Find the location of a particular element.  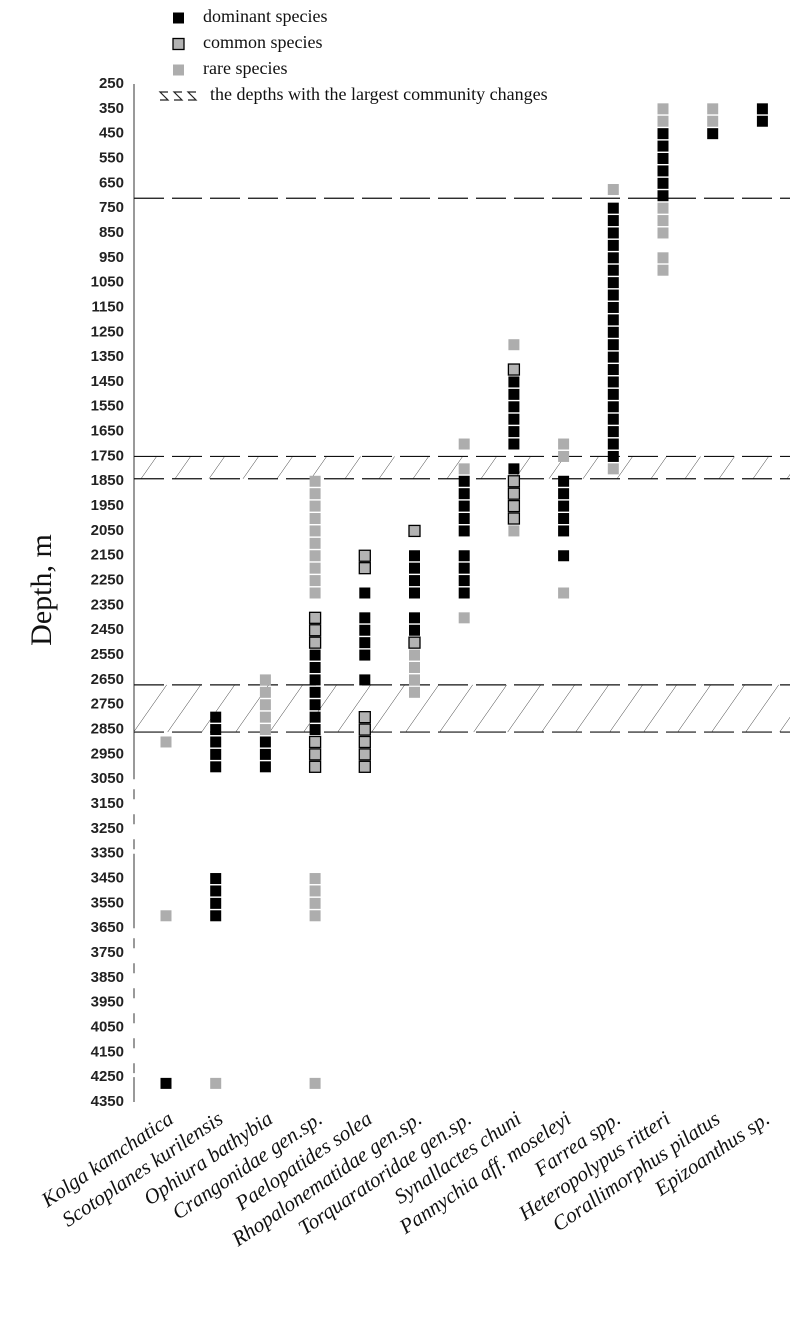

y-tick-label: 3550 is located at coordinates (107, 902).